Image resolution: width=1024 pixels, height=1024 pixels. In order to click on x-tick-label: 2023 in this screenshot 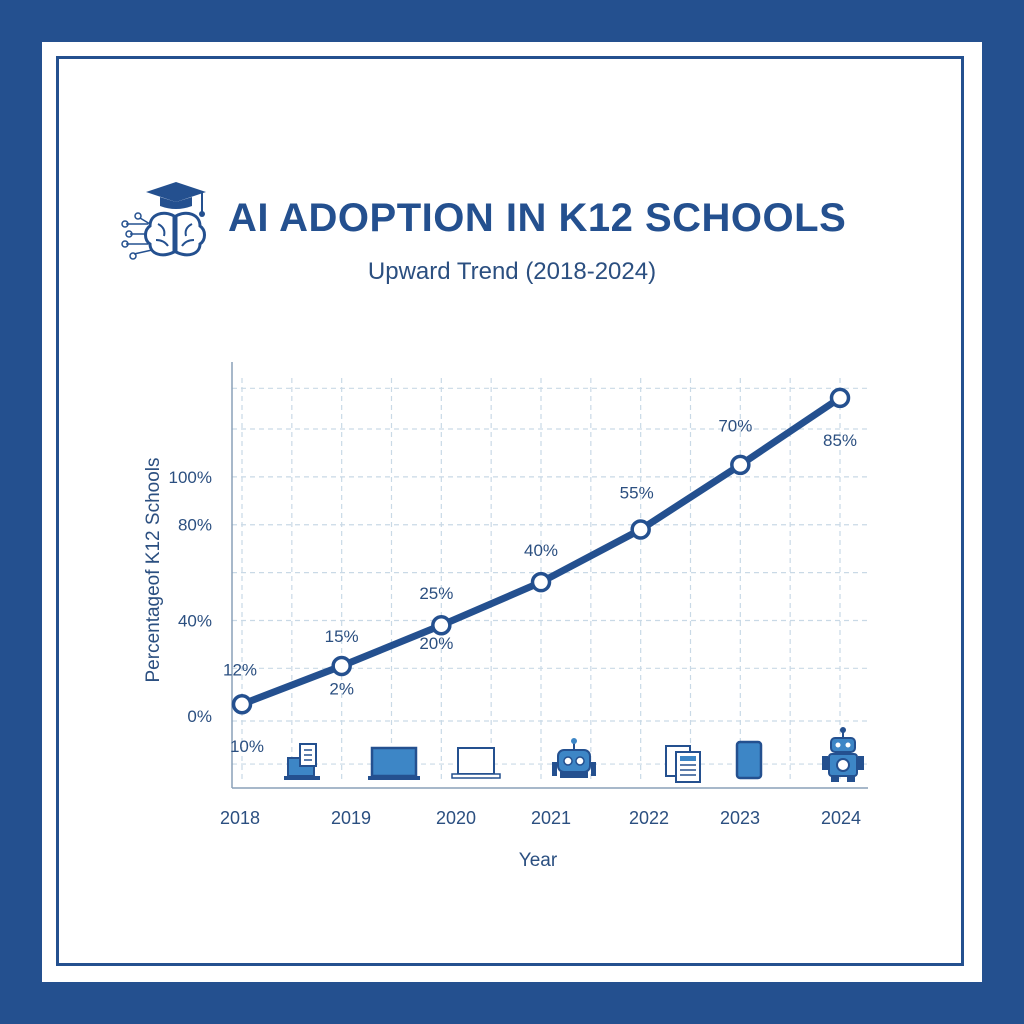, I will do `click(740, 818)`.